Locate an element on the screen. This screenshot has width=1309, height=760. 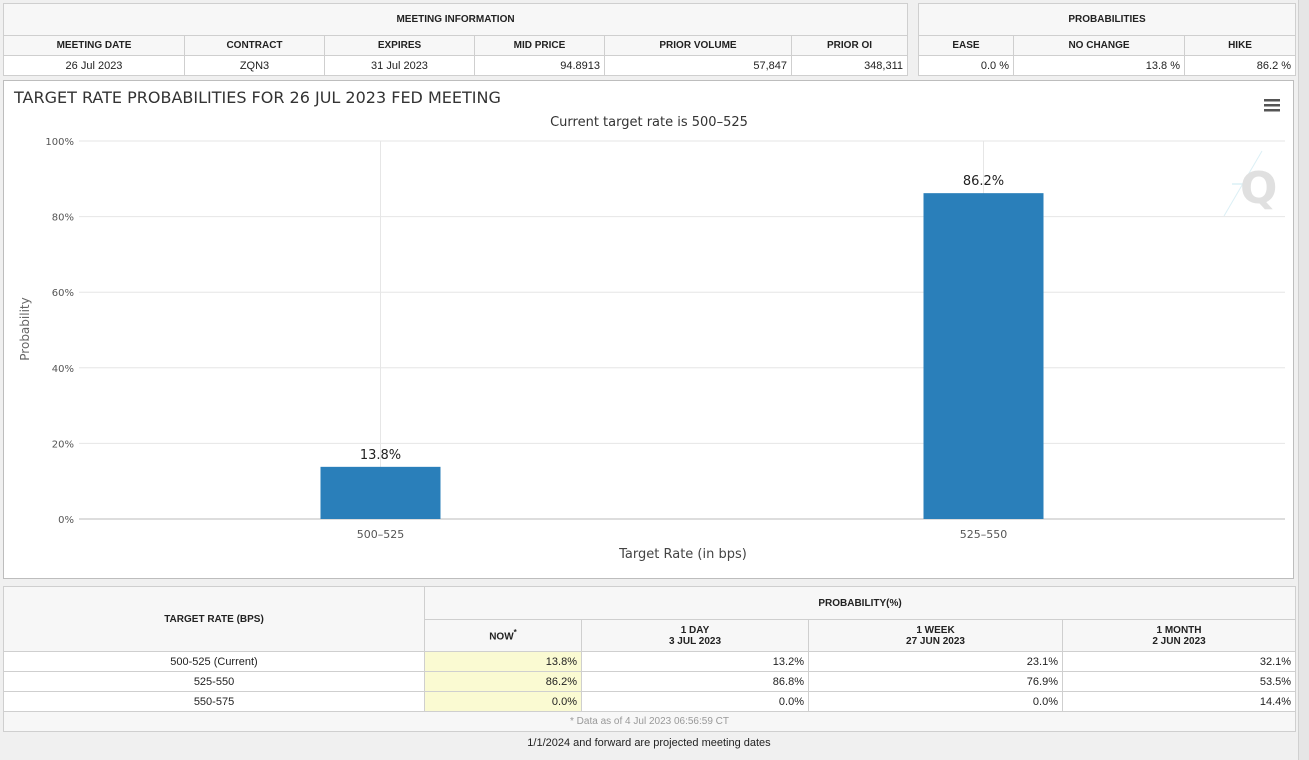
table-row: 550-575 0.0% 0.0% 0.0% 14.4% is located at coordinates (650, 701).